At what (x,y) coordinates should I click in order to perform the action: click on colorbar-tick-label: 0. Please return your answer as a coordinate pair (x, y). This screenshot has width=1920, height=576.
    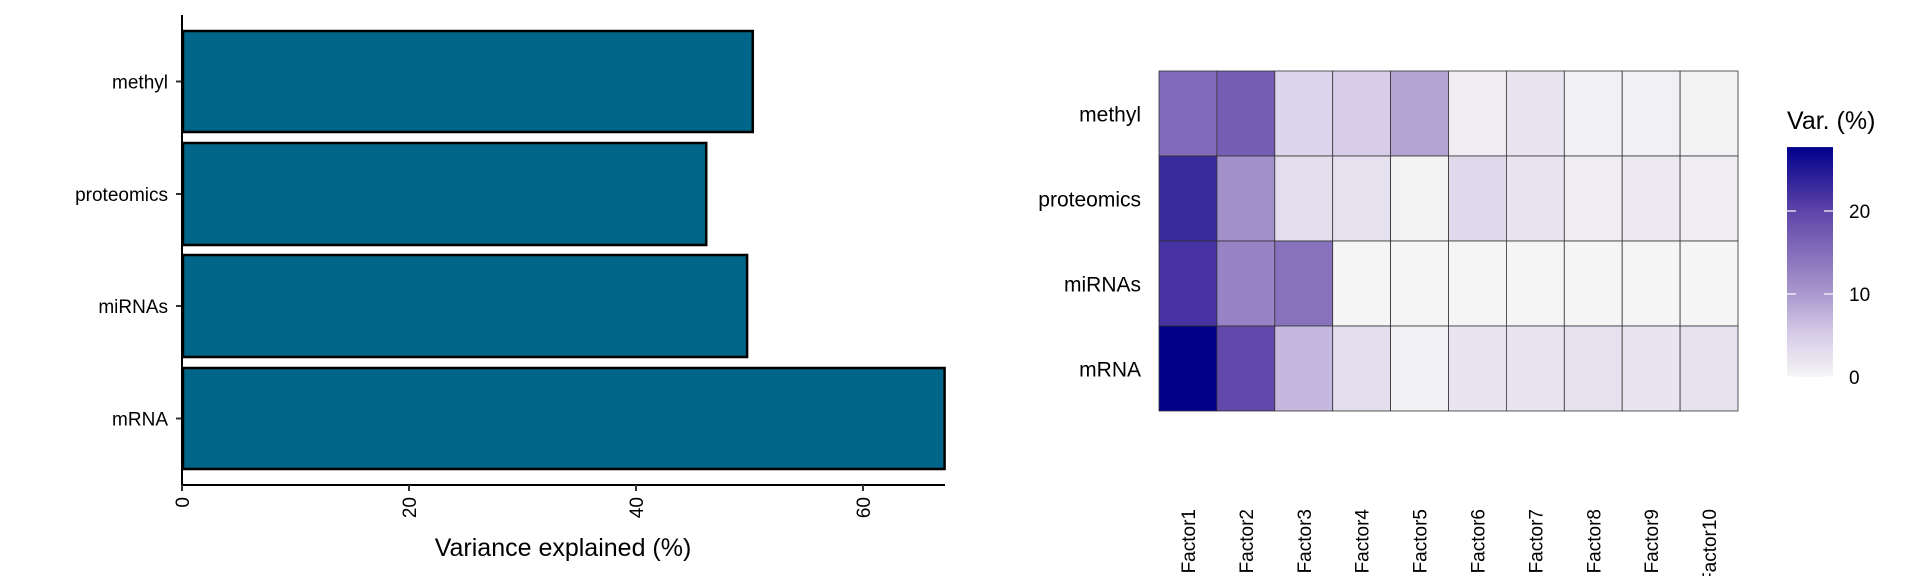
    Looking at the image, I should click on (1854, 378).